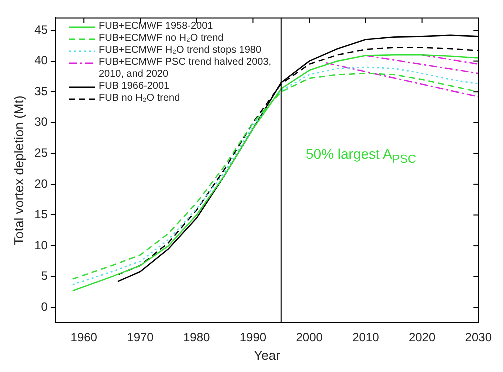 The width and height of the screenshot is (503, 372). I want to click on x-tick-label: 2010, so click(366, 337).